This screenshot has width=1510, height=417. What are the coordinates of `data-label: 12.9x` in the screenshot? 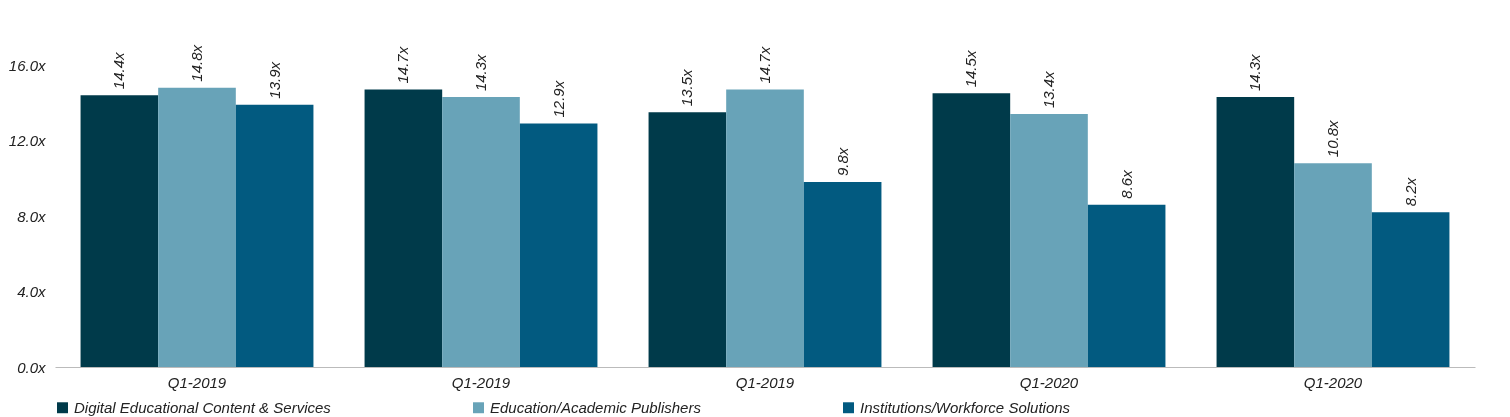 It's located at (558, 99).